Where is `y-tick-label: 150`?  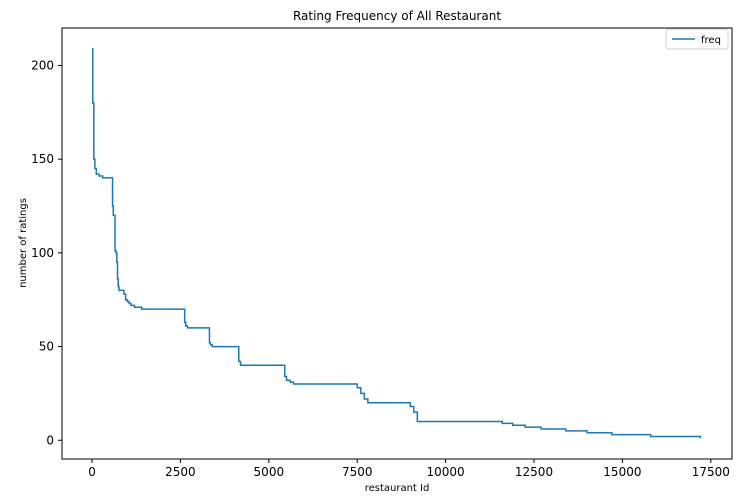 y-tick-label: 150 is located at coordinates (42, 159).